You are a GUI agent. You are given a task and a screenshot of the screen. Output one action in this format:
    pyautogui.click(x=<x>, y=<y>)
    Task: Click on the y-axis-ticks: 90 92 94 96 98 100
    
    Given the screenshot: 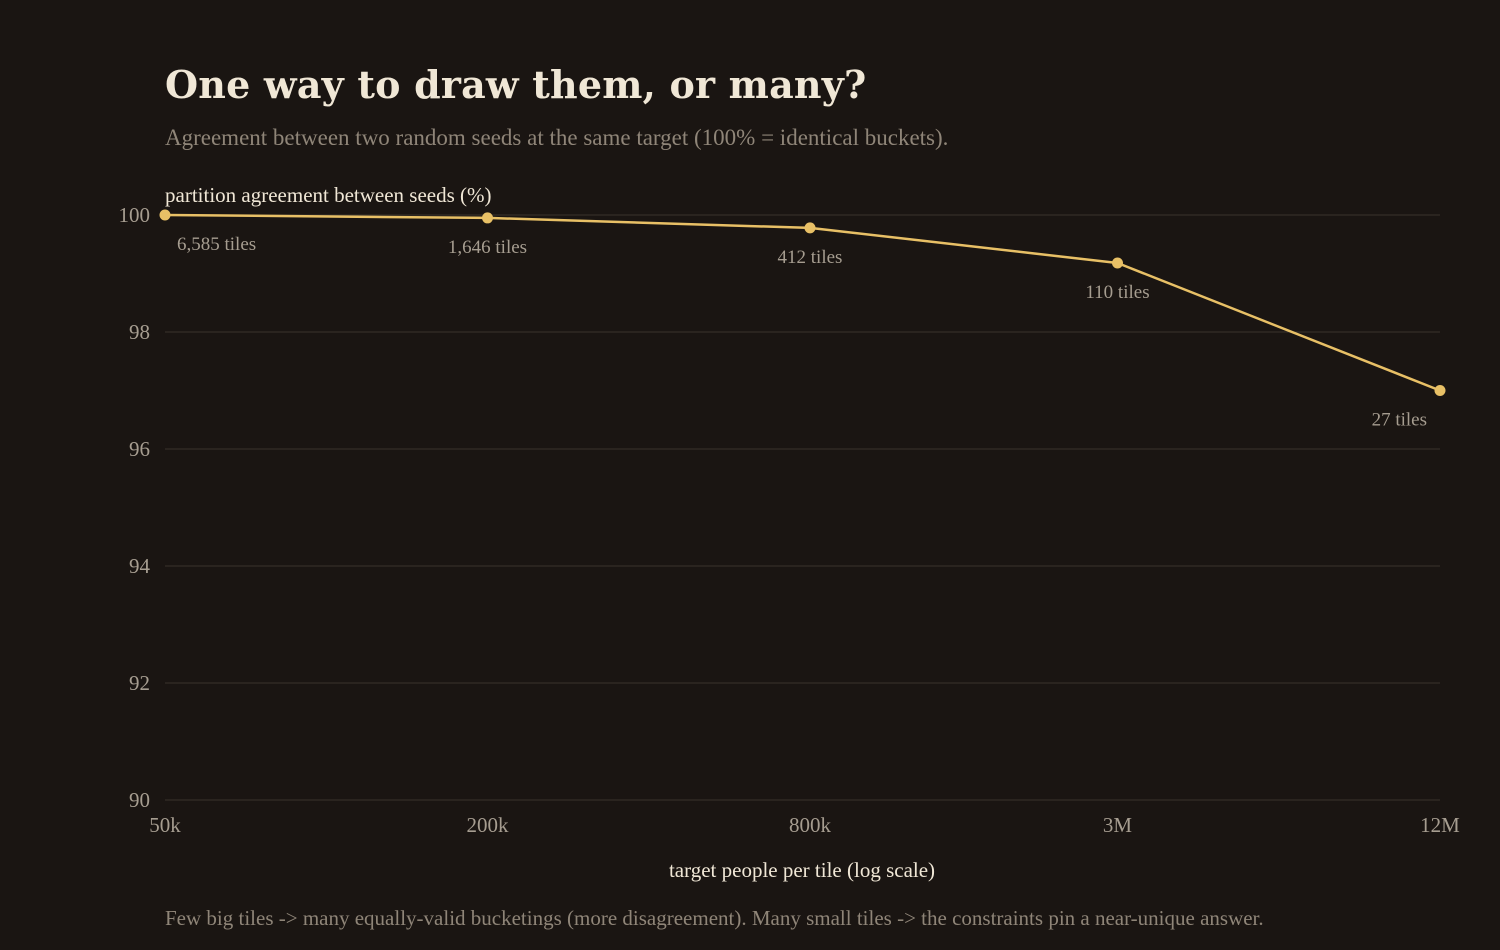 What is the action you would take?
    pyautogui.click(x=135, y=507)
    